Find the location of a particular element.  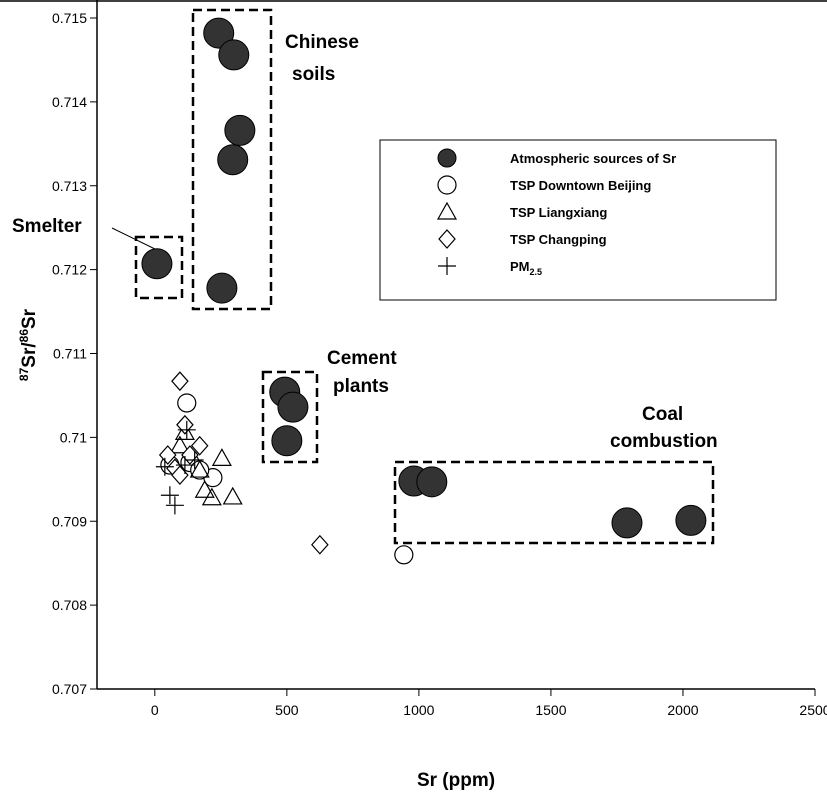

annotation: soils is located at coordinates (313, 74).